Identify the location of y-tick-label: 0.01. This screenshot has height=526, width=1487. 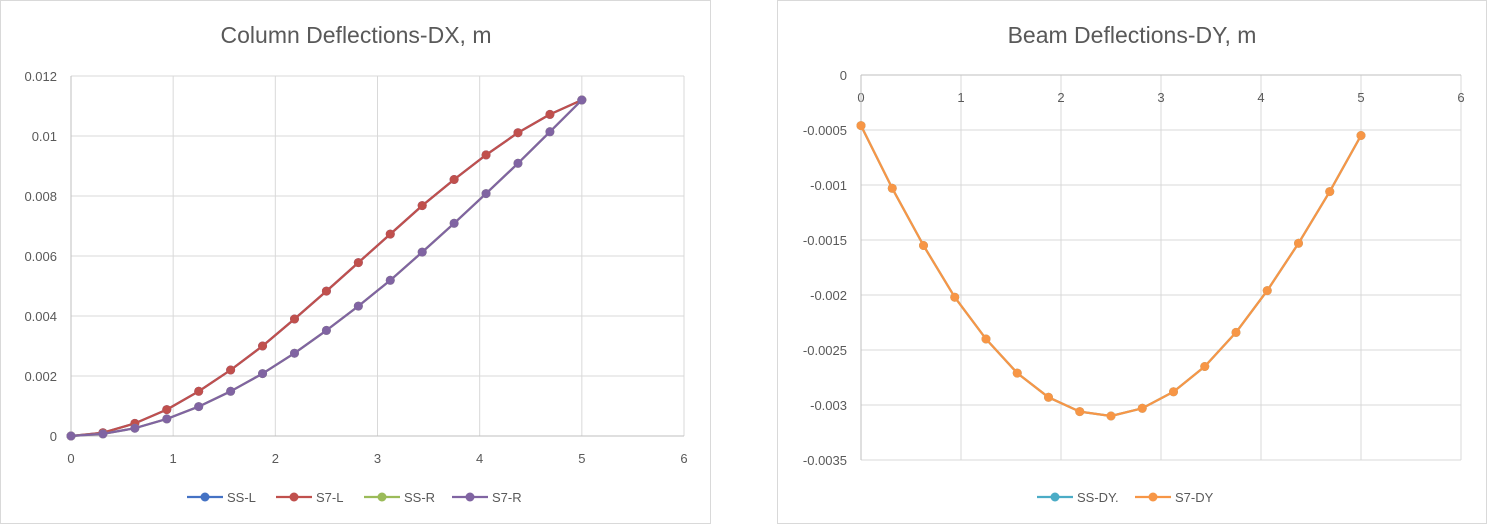
(44, 136).